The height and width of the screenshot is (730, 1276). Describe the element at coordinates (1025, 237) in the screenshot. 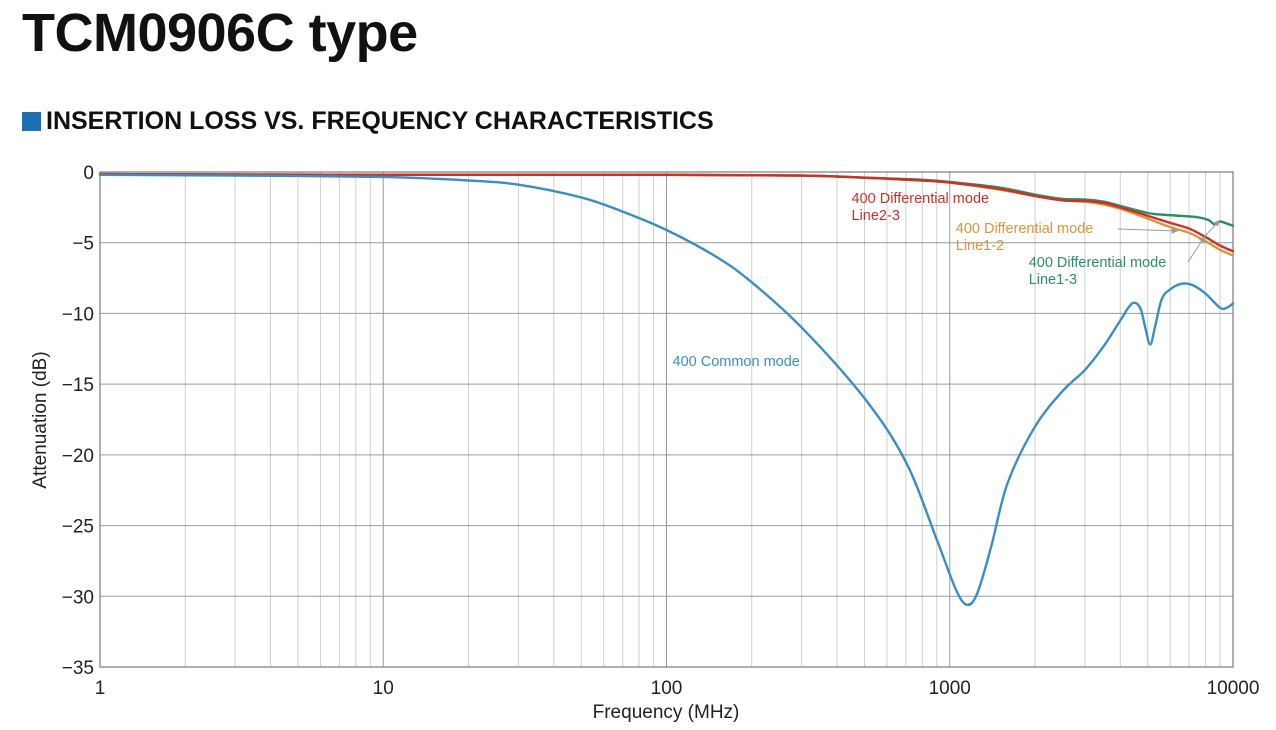

I see `series-annotation-1: 400 Differential mode Line1-2` at that location.